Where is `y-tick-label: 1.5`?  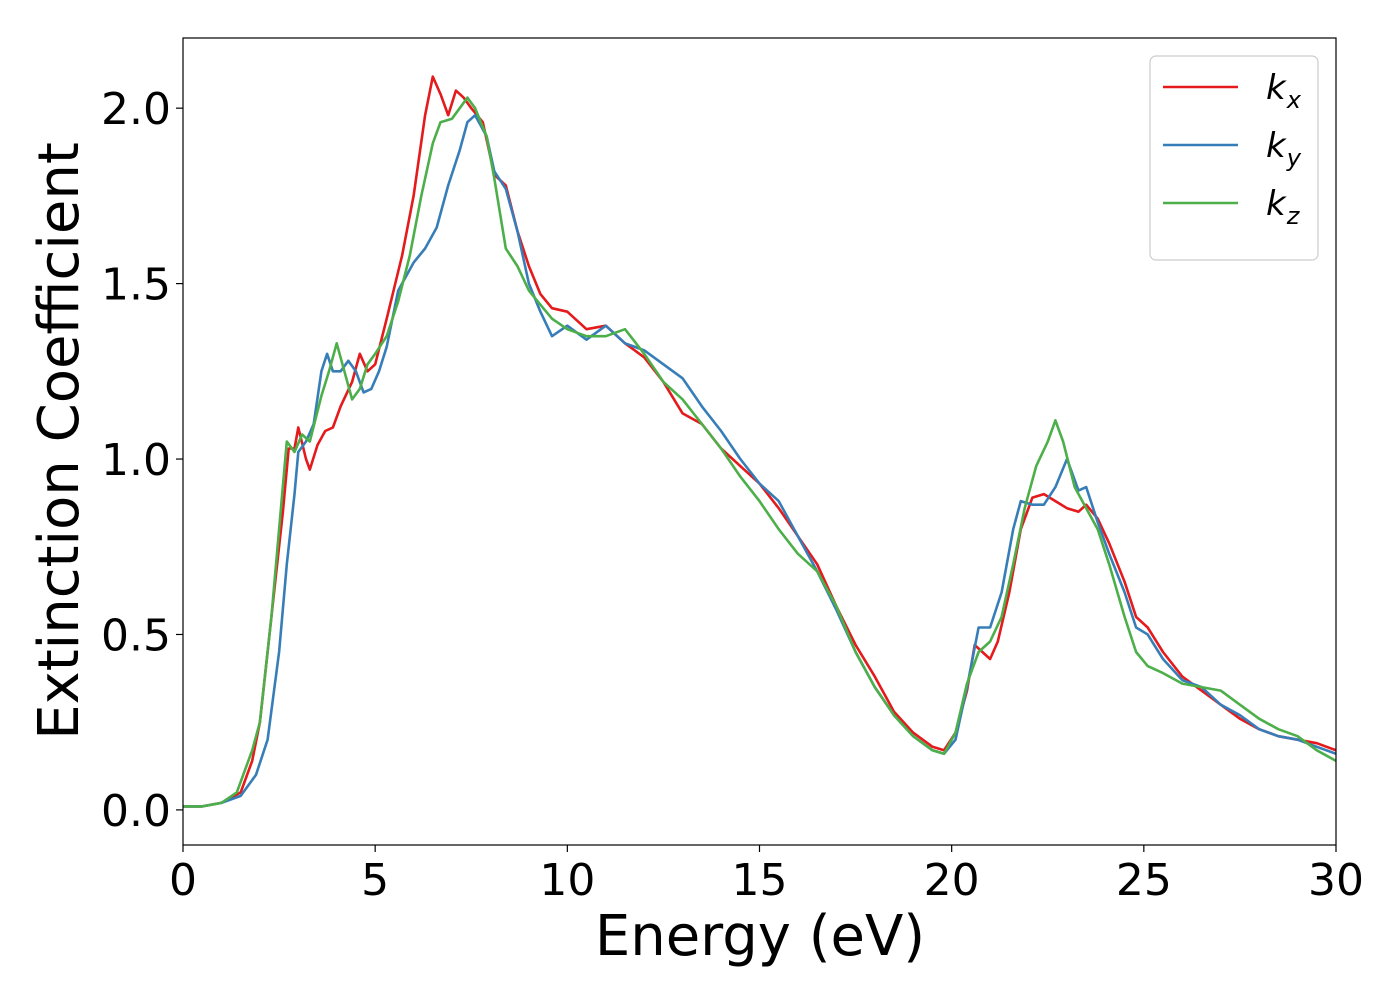 y-tick-label: 1.5 is located at coordinates (136, 285).